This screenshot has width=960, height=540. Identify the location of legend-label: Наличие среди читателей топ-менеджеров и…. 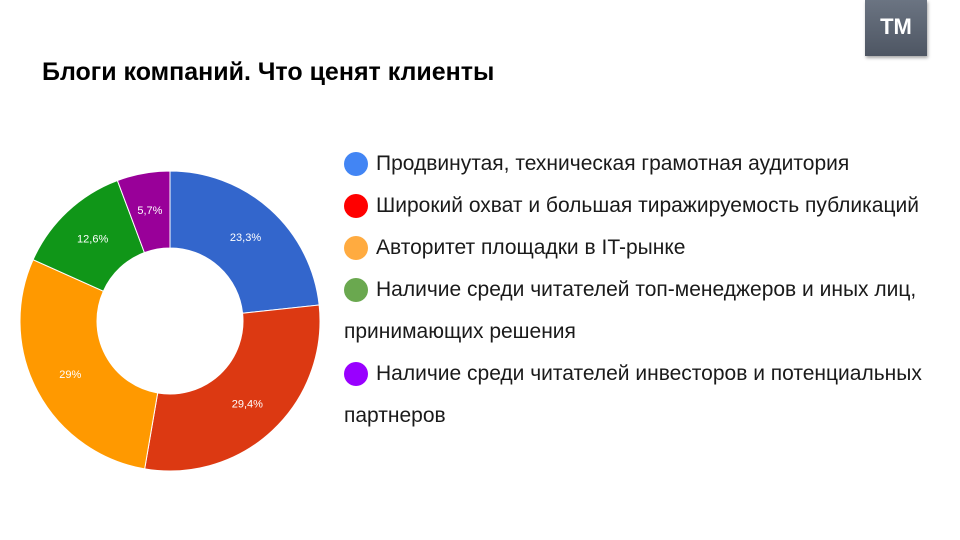
(630, 310).